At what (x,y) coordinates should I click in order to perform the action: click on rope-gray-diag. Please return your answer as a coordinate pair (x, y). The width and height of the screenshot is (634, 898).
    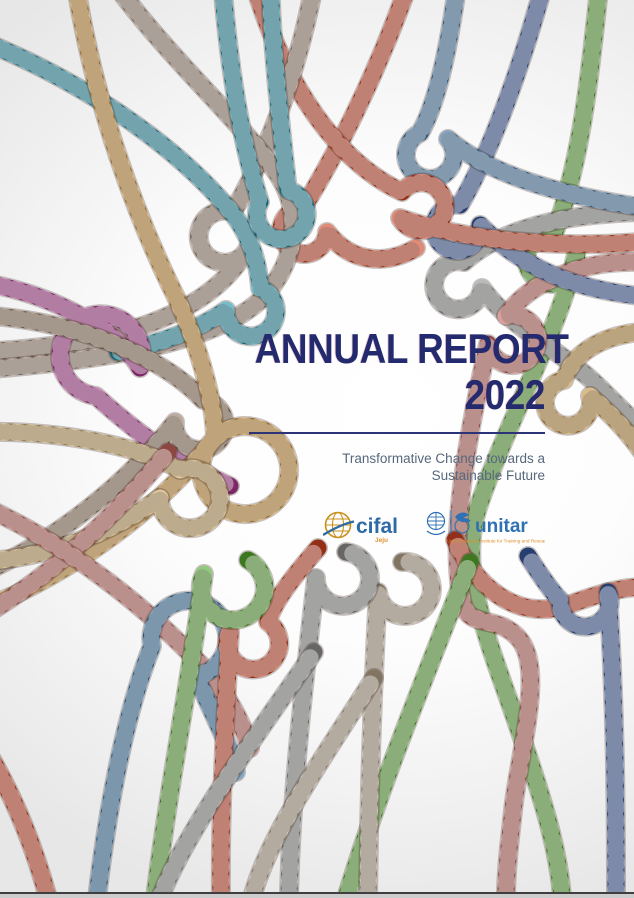
    Looking at the image, I should click on (237, 770).